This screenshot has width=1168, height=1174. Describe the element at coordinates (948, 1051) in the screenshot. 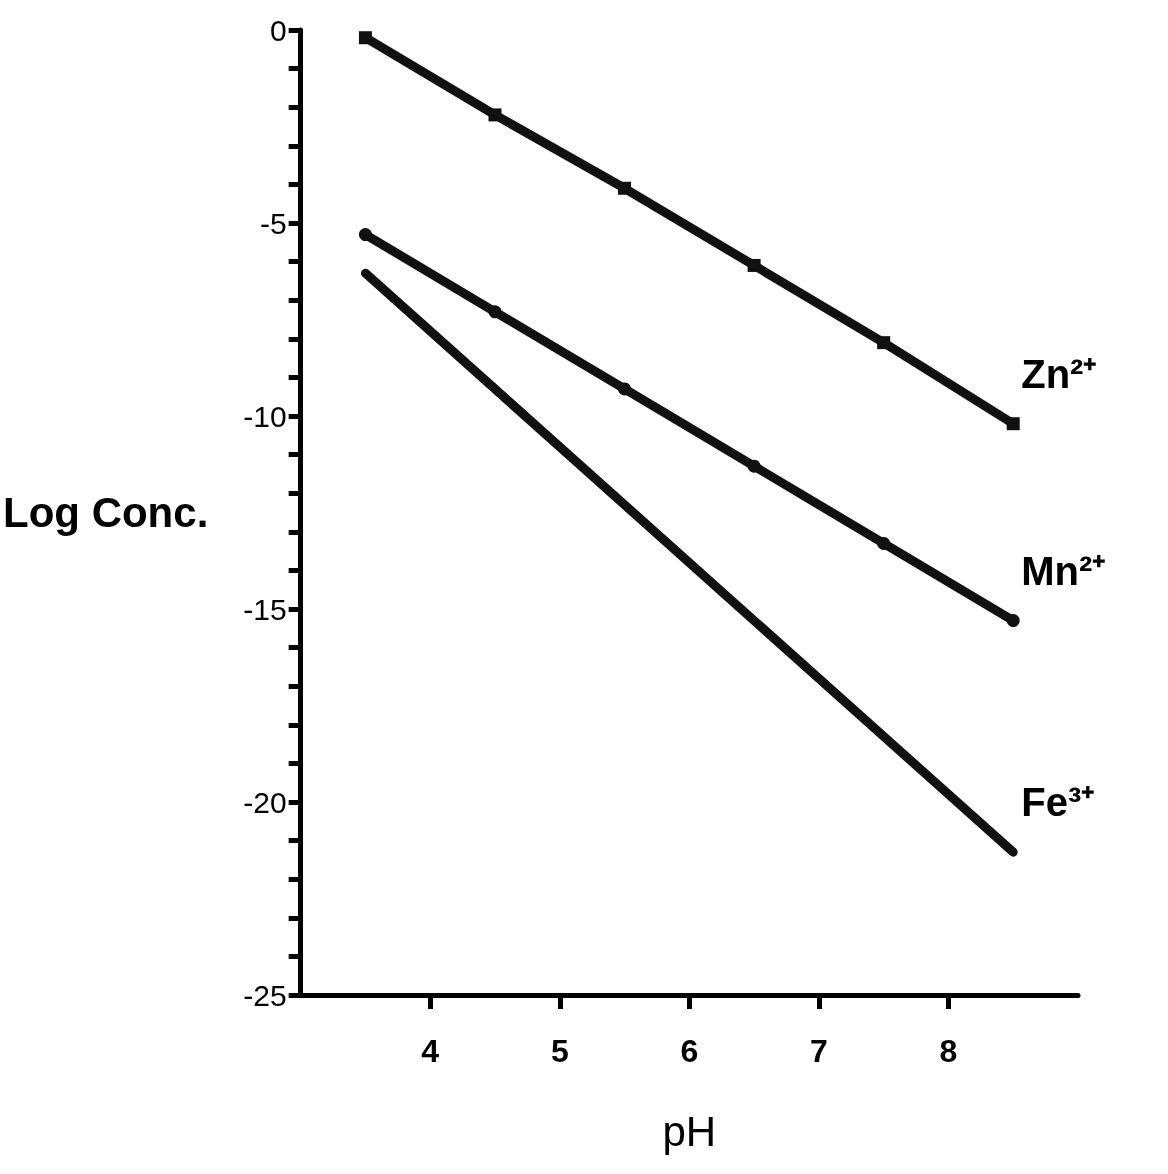

I see `x-tick-label: 8` at that location.